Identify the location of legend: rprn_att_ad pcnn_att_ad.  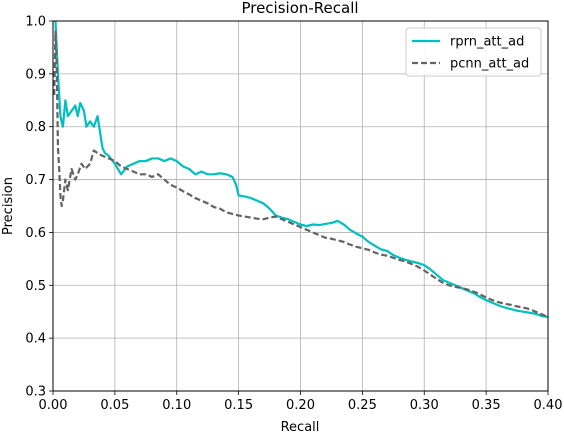
(473, 52).